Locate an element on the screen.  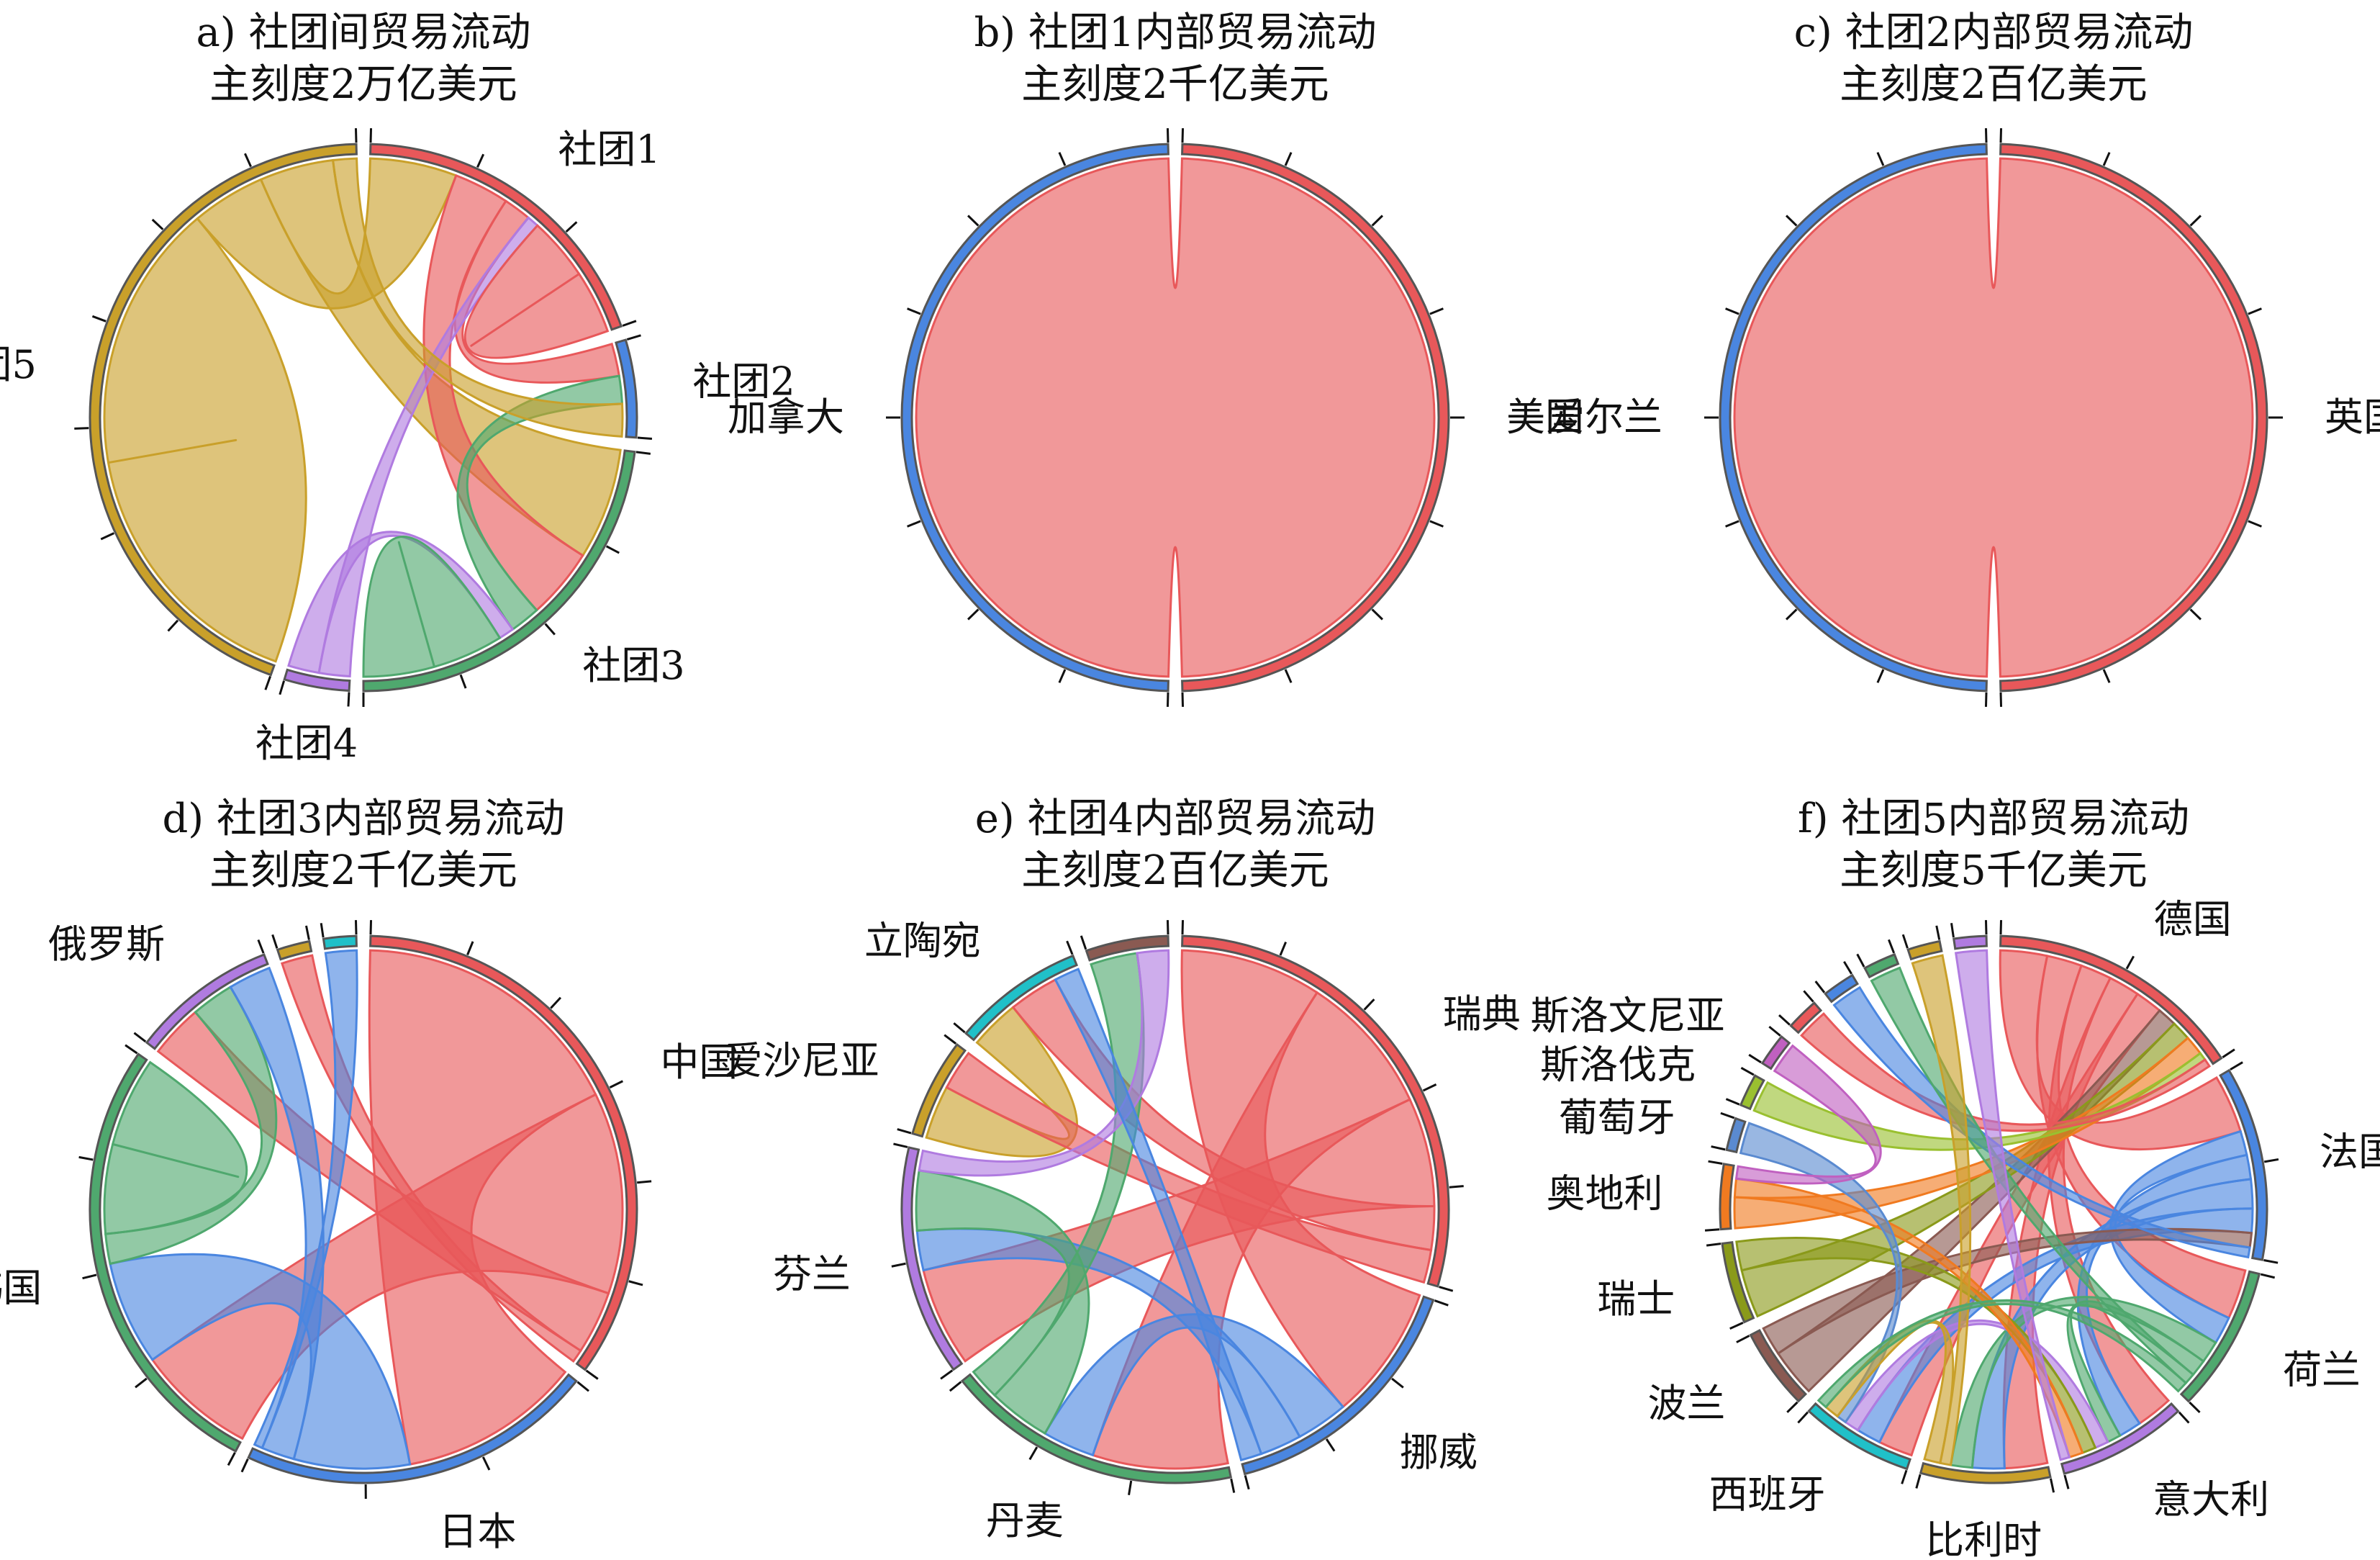
group-label: 爱沙尼亚 is located at coordinates (801, 1060).